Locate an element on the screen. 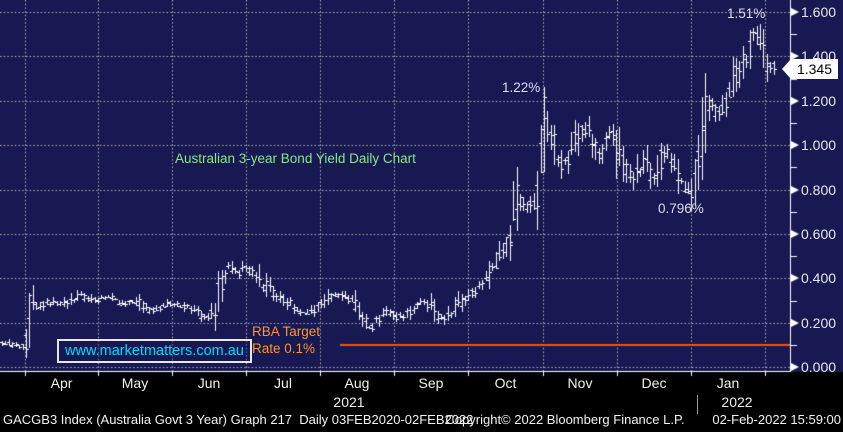  rba-target-label-line2: Rate 0.1% is located at coordinates (284, 348).